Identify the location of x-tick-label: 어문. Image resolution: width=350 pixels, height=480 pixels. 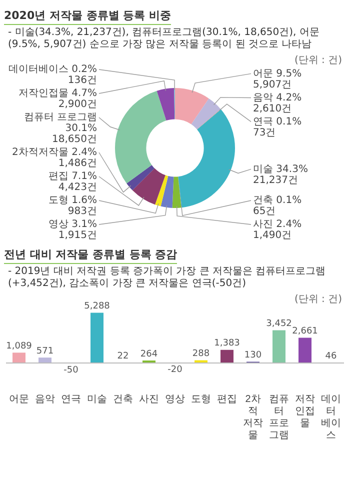
(19, 399).